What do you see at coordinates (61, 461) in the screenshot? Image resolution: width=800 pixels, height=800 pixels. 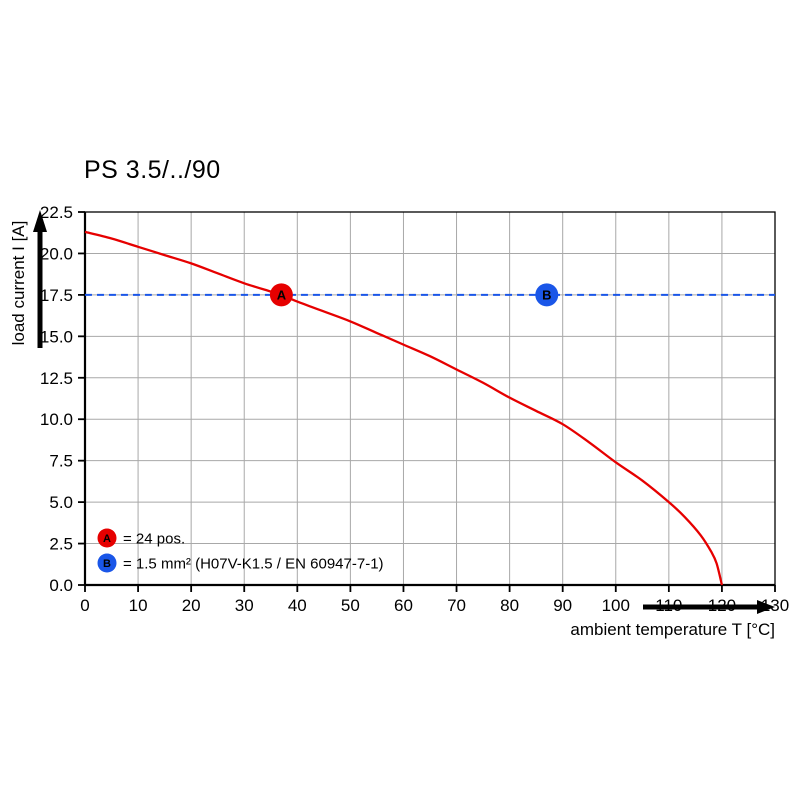 I see `y-tick-label: 7.5` at bounding box center [61, 461].